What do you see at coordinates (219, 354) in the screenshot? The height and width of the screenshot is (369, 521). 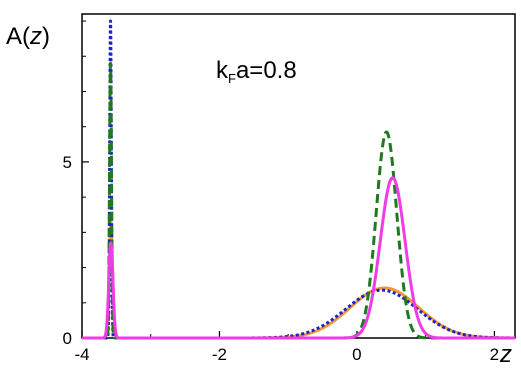 I see `x-tick-label: -2` at bounding box center [219, 354].